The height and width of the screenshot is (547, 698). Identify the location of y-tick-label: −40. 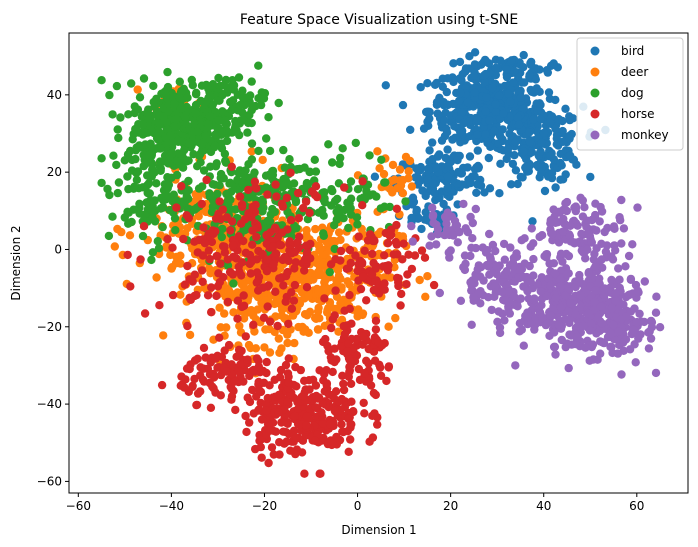
(49, 404).